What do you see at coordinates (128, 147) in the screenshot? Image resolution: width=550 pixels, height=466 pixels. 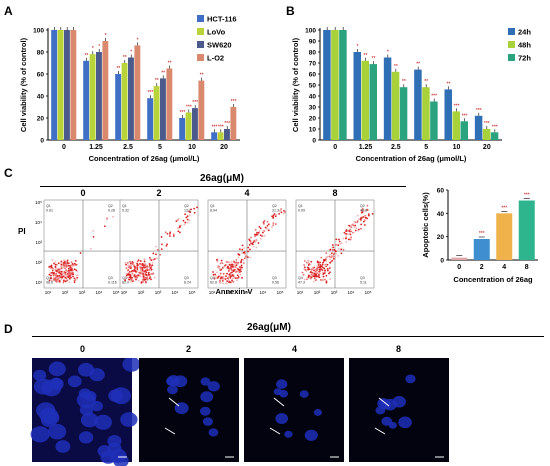 I see `x-tick-label: 2.5` at bounding box center [128, 147].